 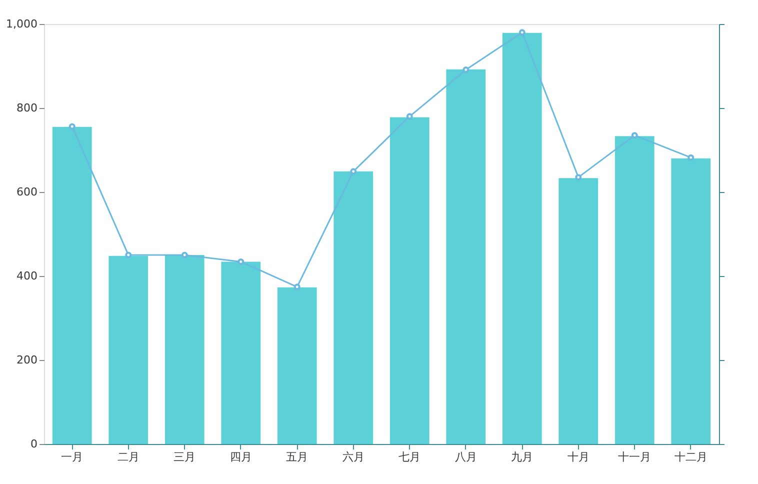 I want to click on y-tick-label: 800, so click(x=27, y=108).